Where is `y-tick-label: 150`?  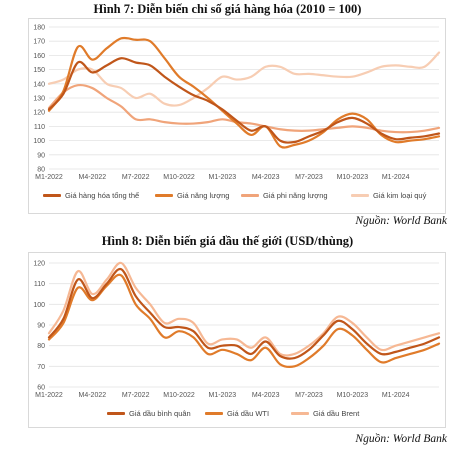
y-tick-label: 150 is located at coordinates (39, 70).